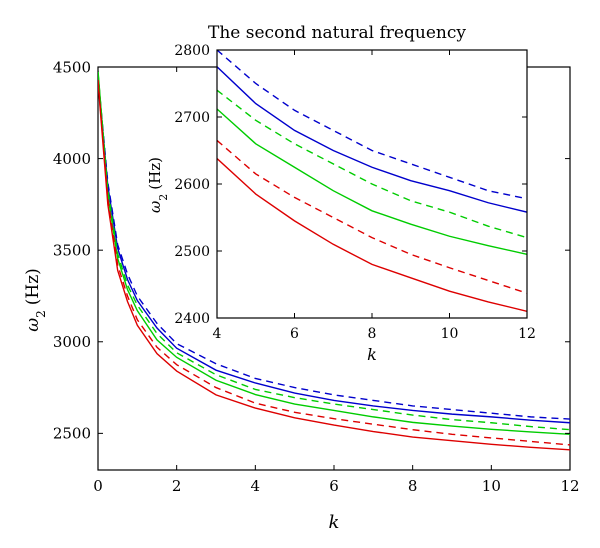 The height and width of the screenshot is (548, 600). I want to click on inset-y-axis-label: ω2 (Hz), so click(158, 185).